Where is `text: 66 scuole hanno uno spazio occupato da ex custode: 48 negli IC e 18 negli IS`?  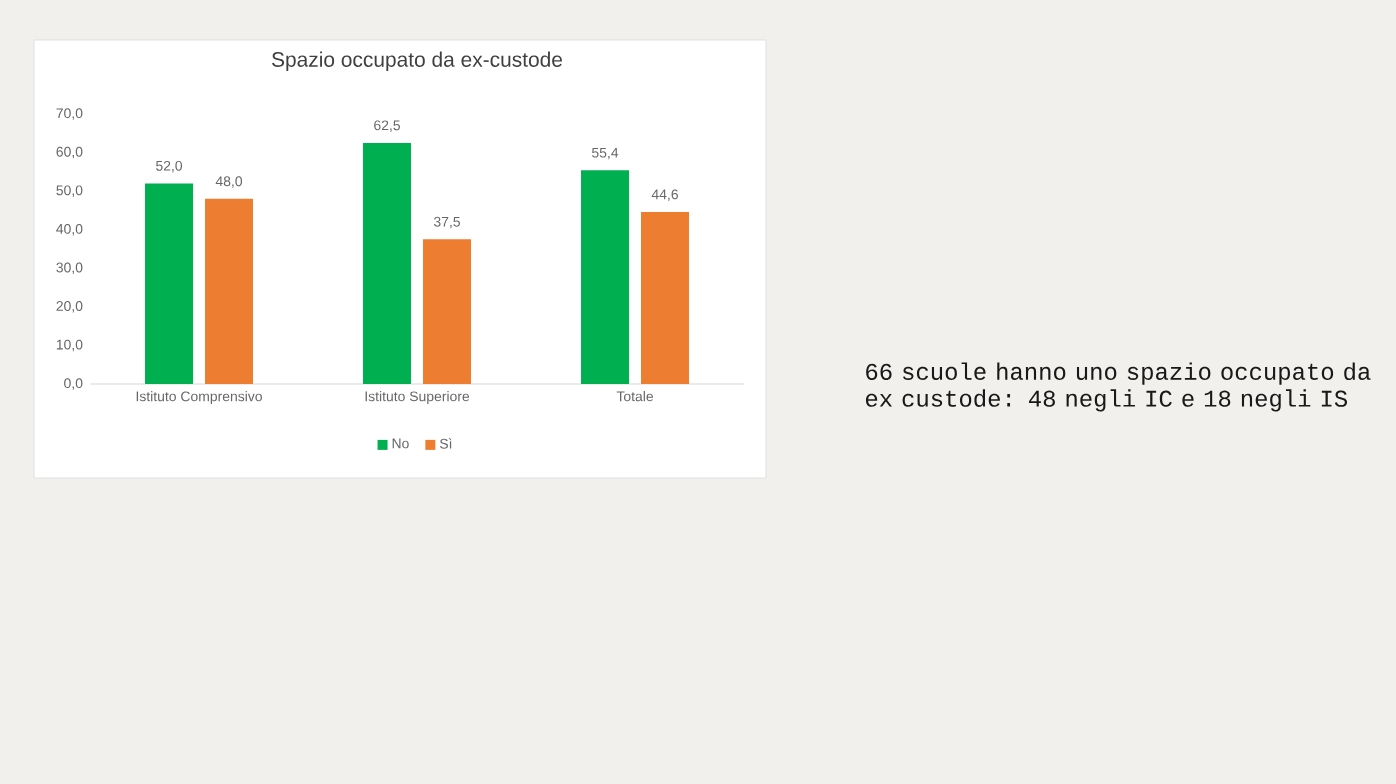 text: 66 scuole hanno uno spazio occupato da ex custode: 48 negli IC e 18 negli IS is located at coordinates (1118, 387).